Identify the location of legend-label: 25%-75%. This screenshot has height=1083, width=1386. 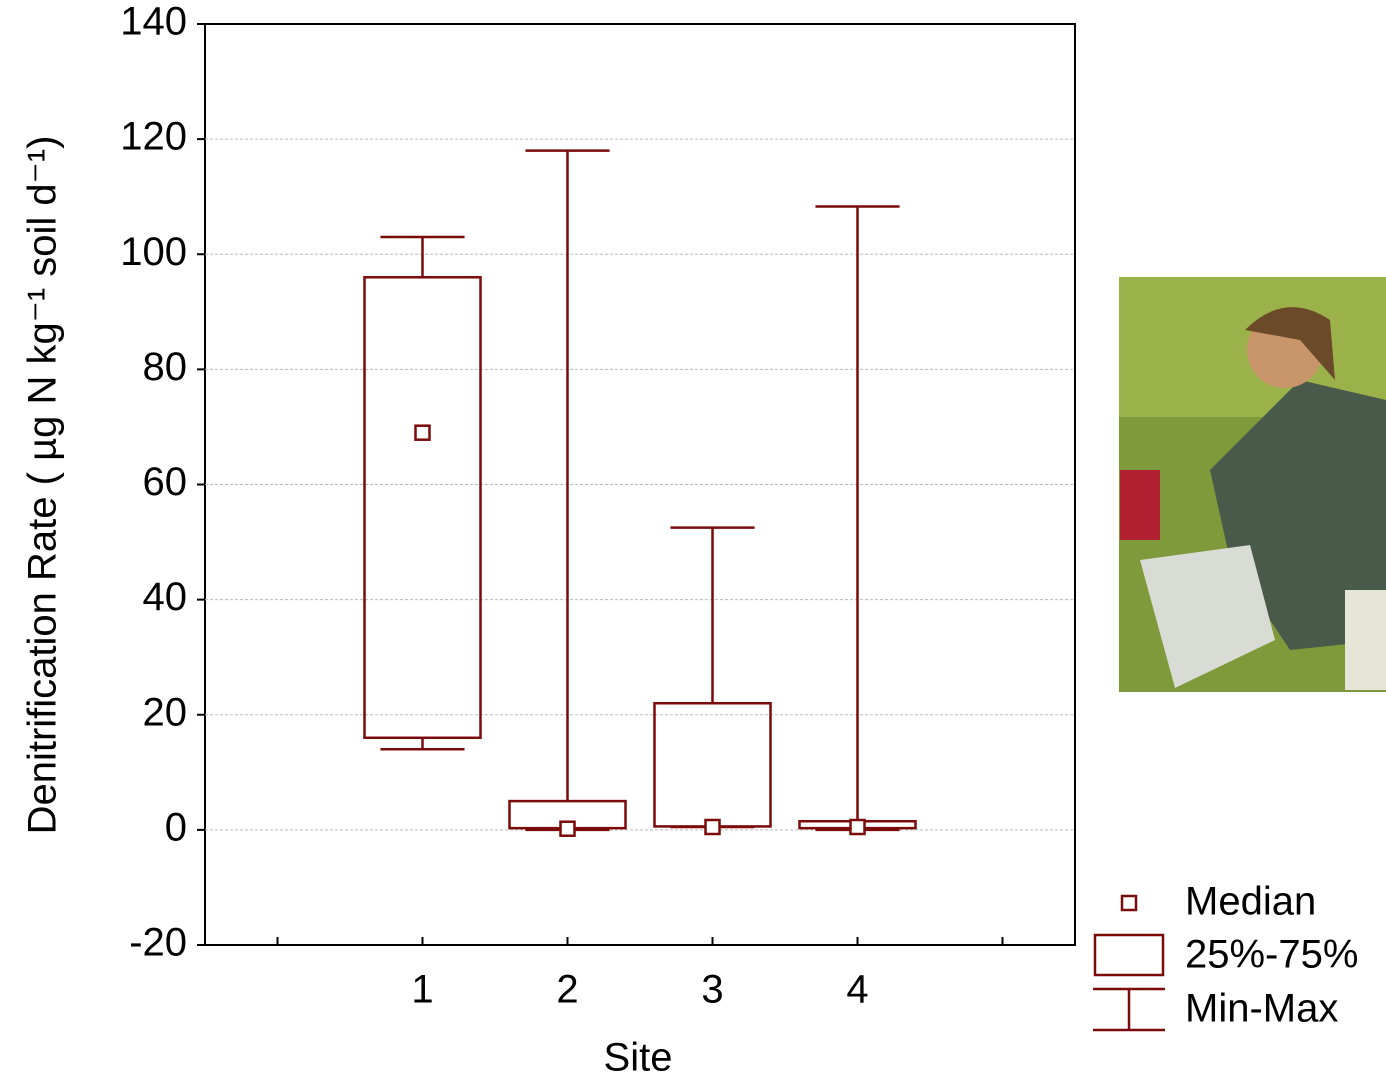
(1271, 955).